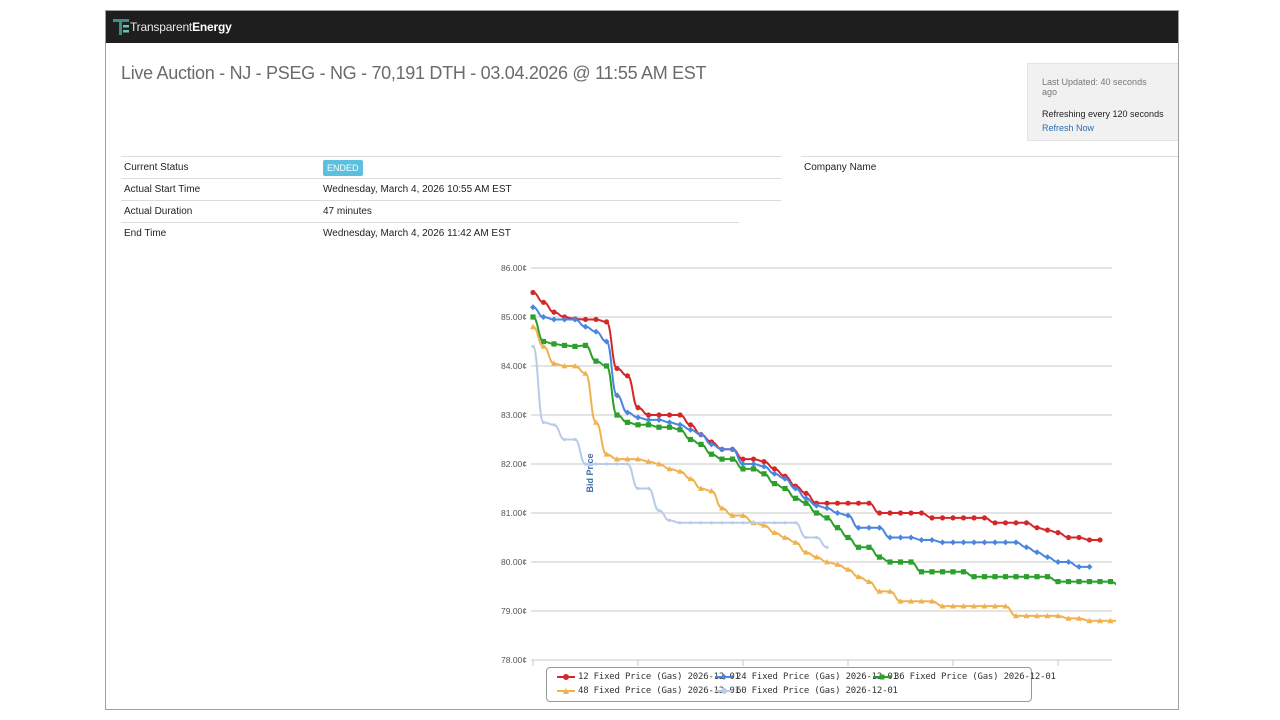 Image resolution: width=1280 pixels, height=720 pixels. Describe the element at coordinates (343, 167) in the screenshot. I see `status-badge: ENDED` at that location.